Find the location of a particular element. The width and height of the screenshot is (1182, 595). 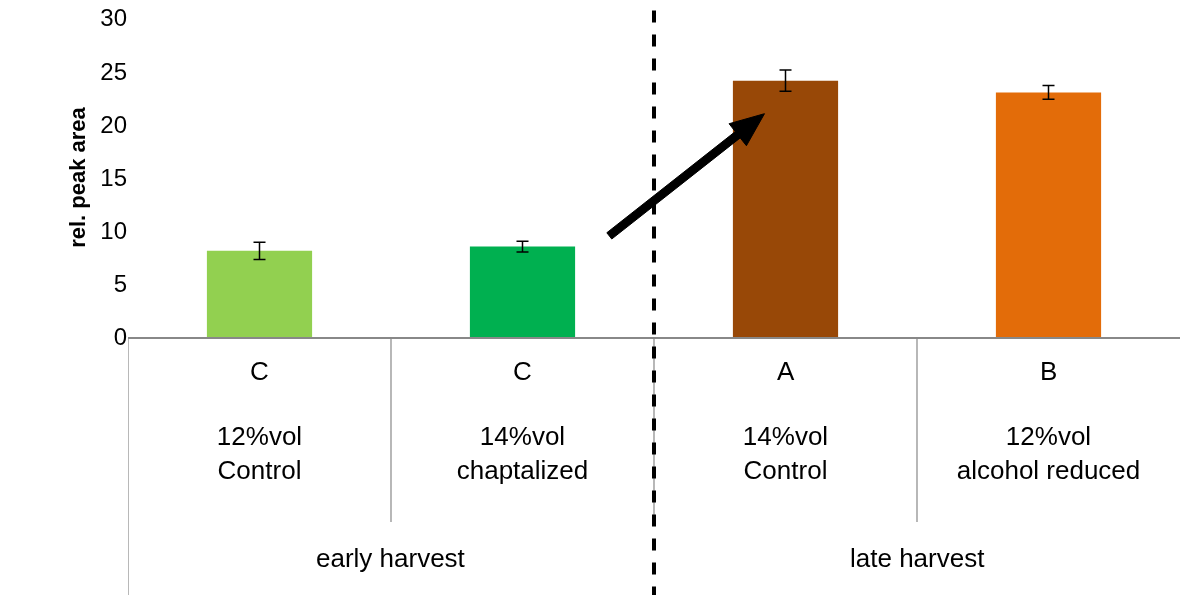

x-tick-label: 14%vol Control is located at coordinates (785, 452).